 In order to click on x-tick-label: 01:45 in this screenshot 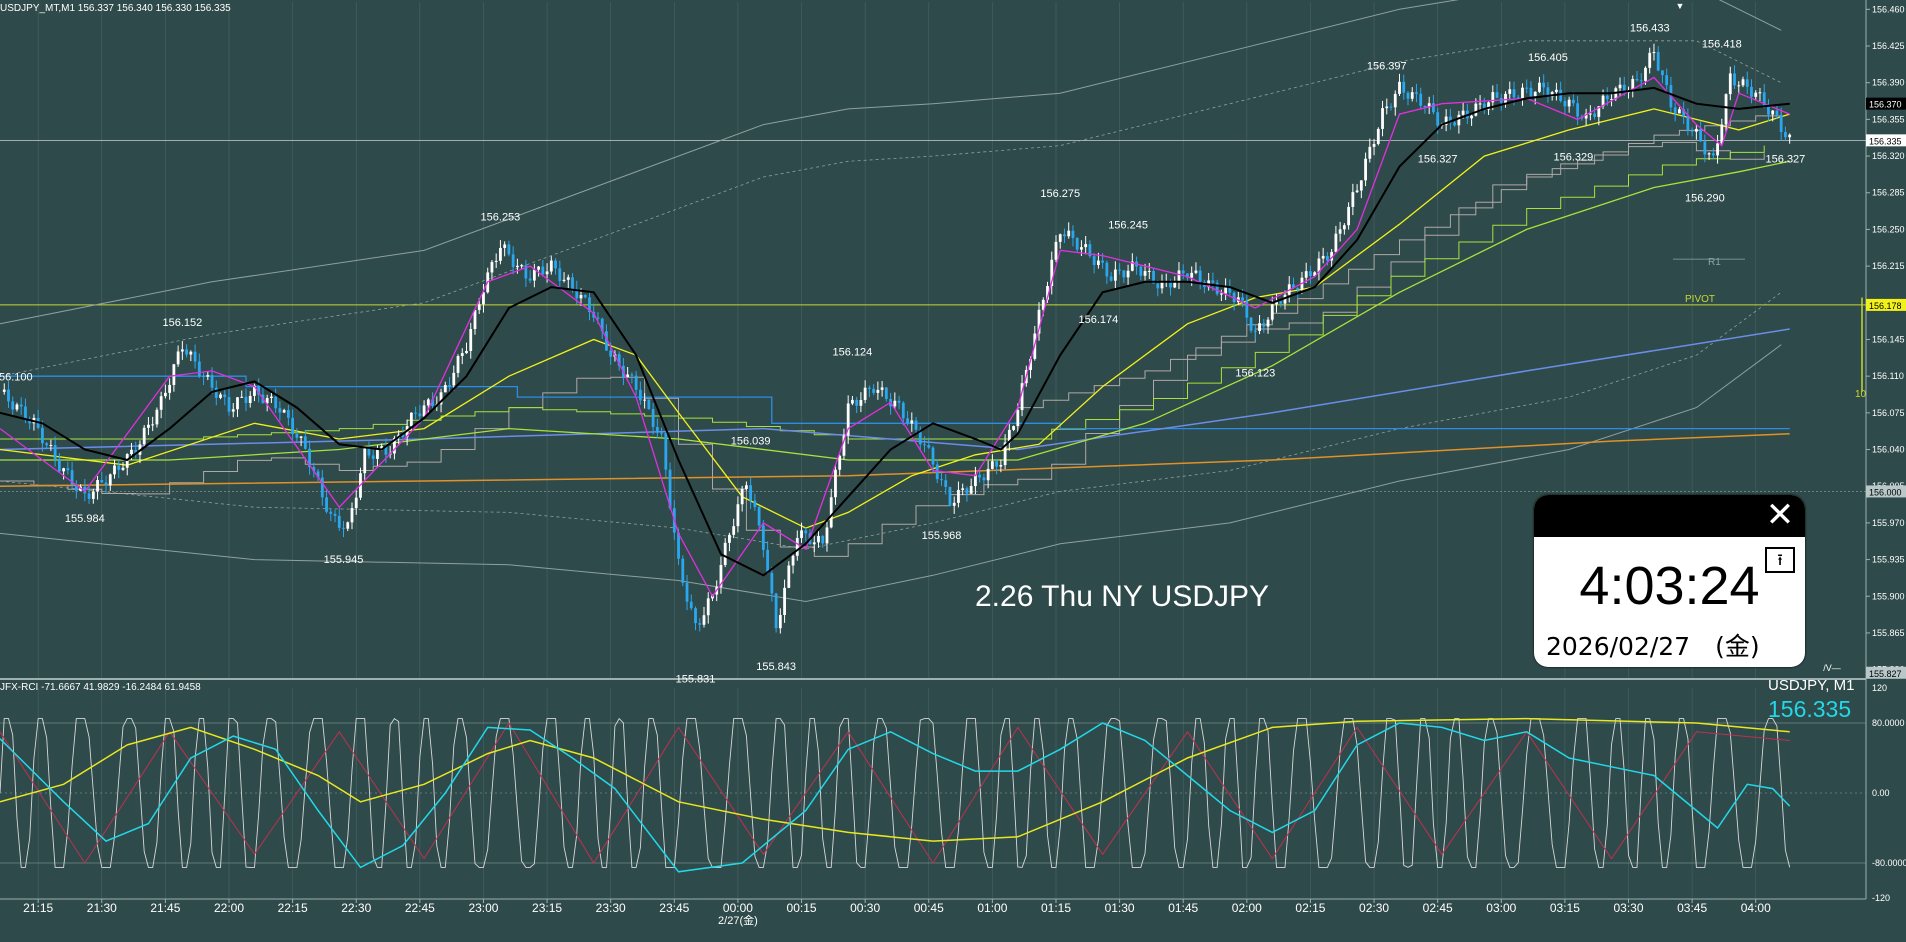, I will do `click(1183, 908)`.